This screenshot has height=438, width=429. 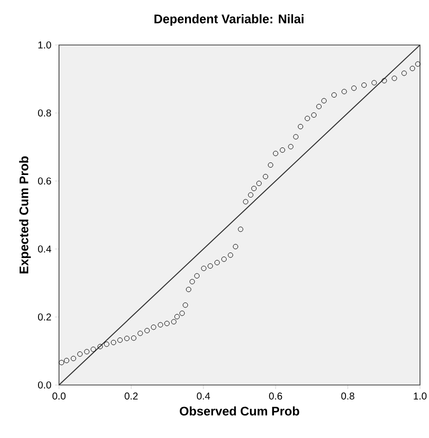 What do you see at coordinates (229, 20) in the screenshot?
I see `chart-title: Dependent Variable: Nilai` at bounding box center [229, 20].